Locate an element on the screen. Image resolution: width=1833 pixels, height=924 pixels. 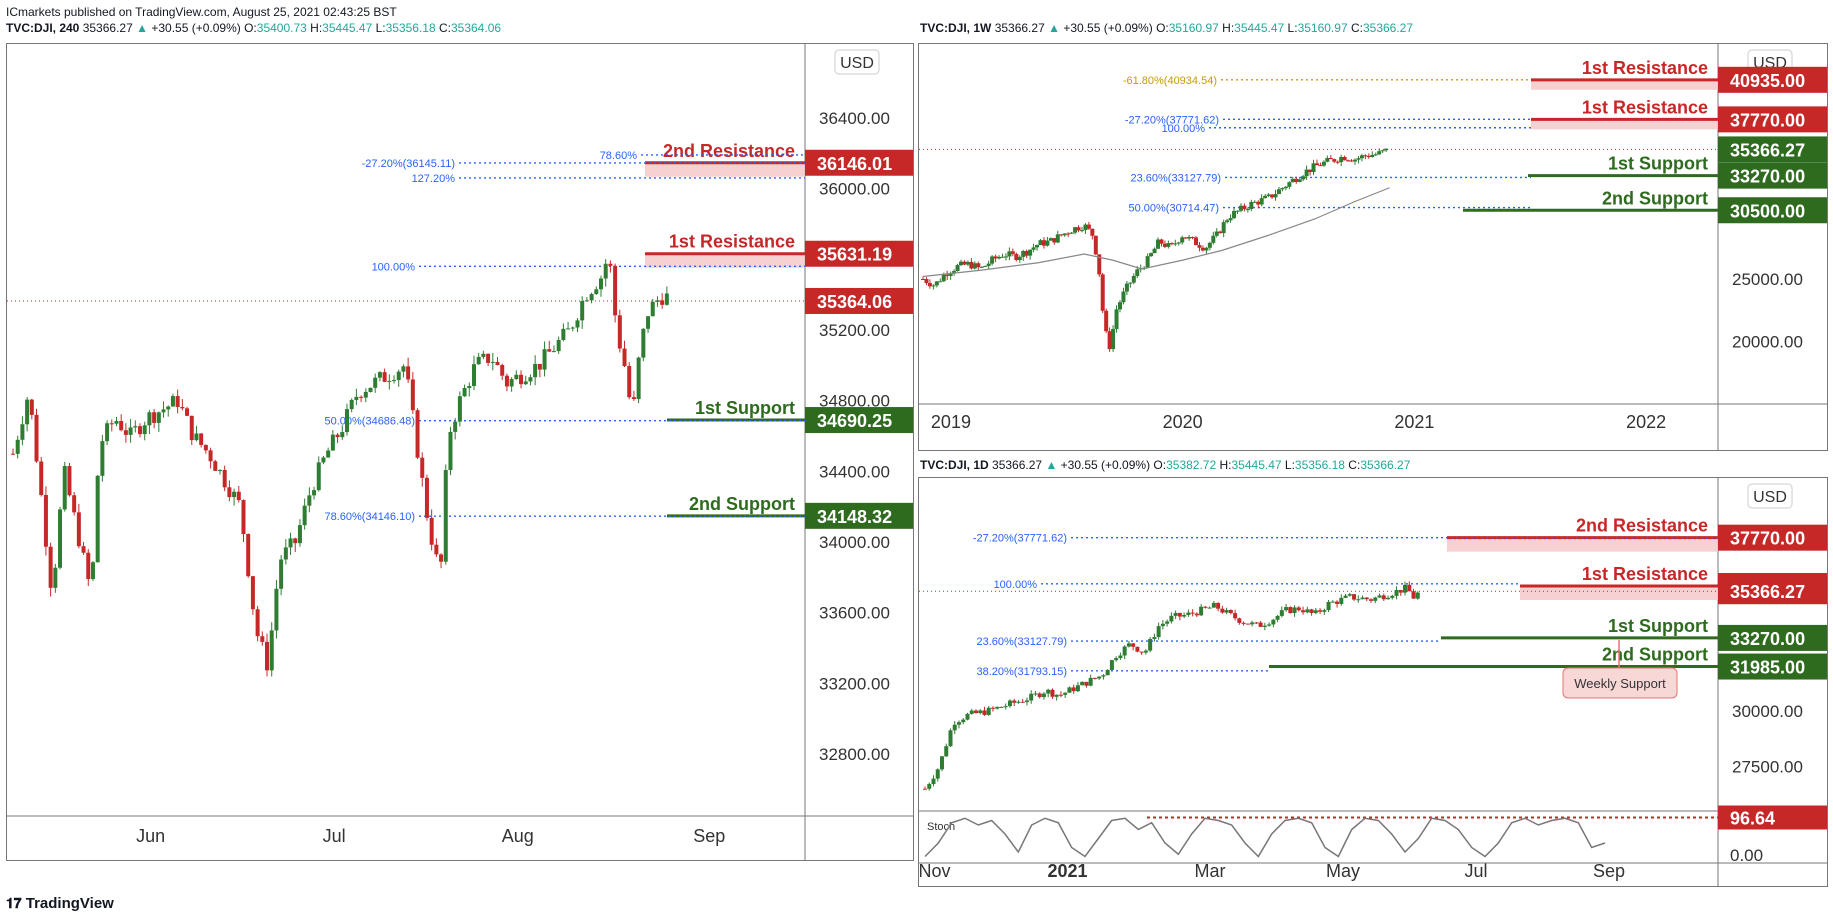
resistance-zone is located at coordinates (1624, 84).